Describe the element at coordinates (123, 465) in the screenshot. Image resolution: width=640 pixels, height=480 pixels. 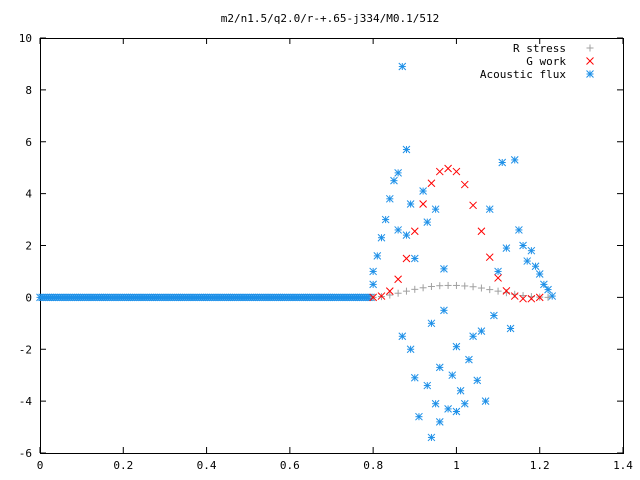
I see `x-tick-label: 0.2` at that location.